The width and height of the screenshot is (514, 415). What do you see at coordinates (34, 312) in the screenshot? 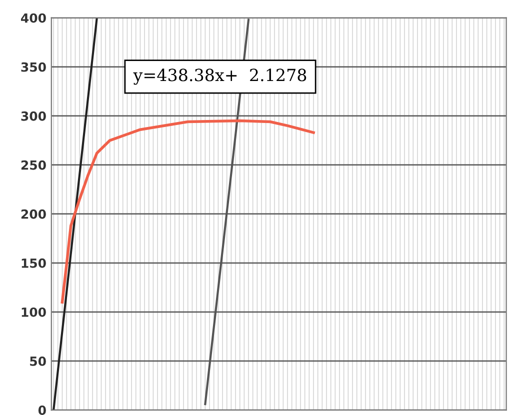
I see `y-tick-label: 100` at bounding box center [34, 312].